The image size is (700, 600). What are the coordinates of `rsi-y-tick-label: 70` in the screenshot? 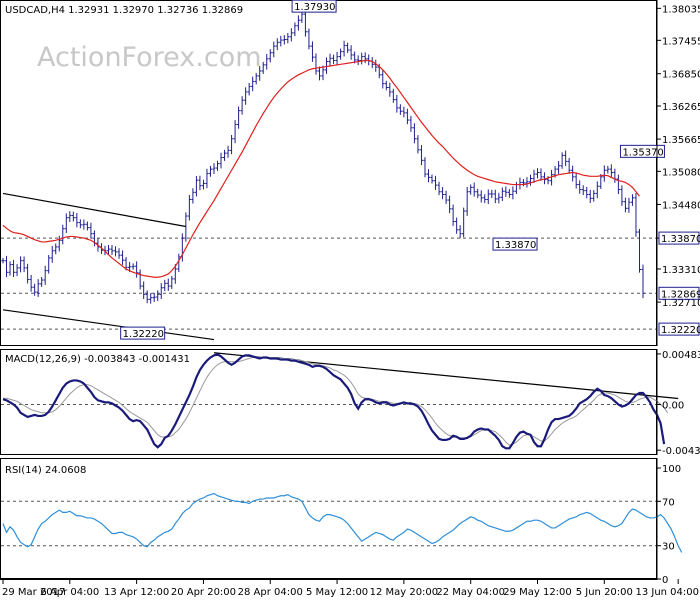 It's located at (668, 502).